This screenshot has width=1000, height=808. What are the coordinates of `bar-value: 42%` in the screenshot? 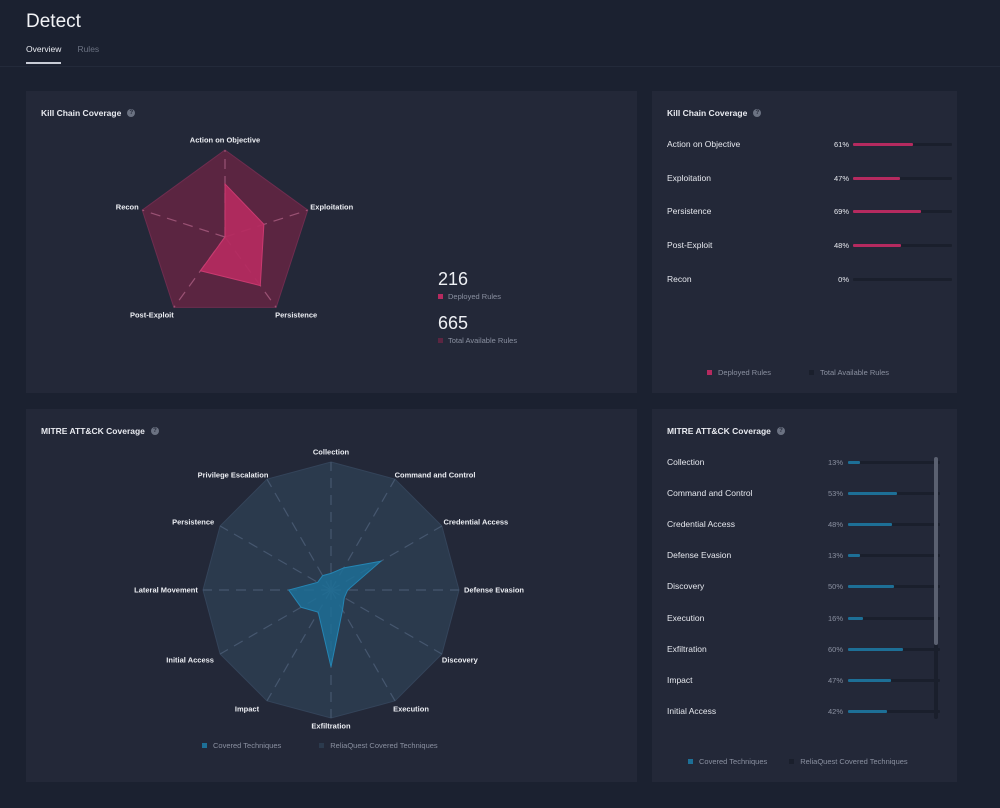 It's located at (835, 711).